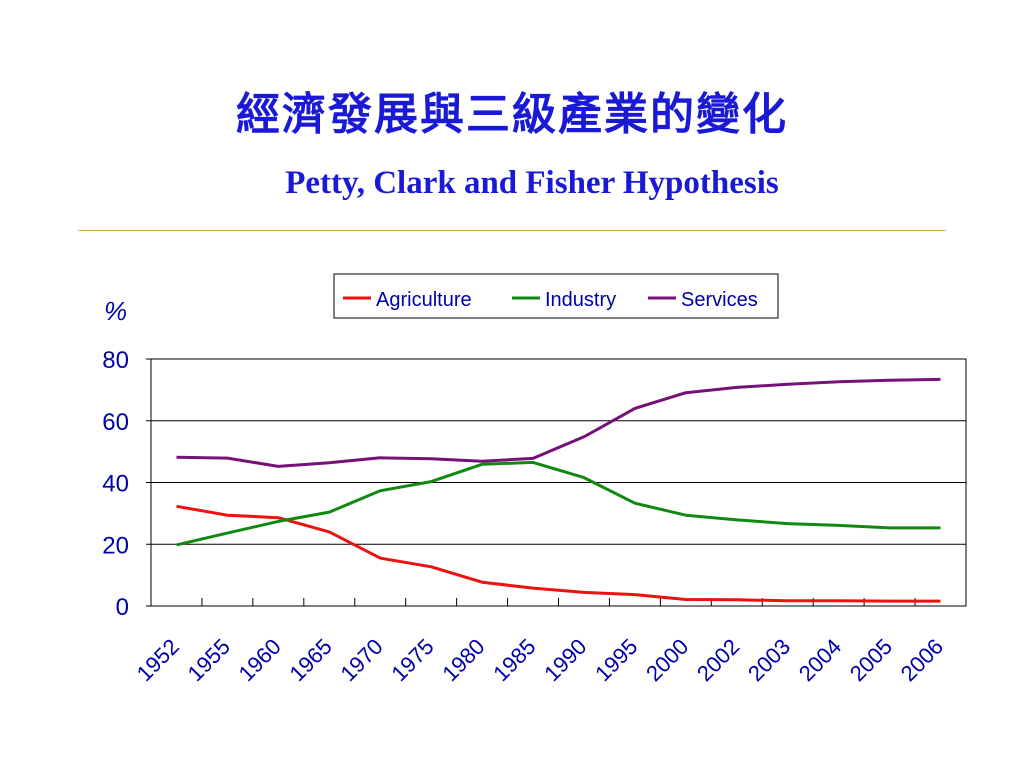  Describe the element at coordinates (260, 660) in the screenshot. I see `x-tick-label: 1960` at that location.